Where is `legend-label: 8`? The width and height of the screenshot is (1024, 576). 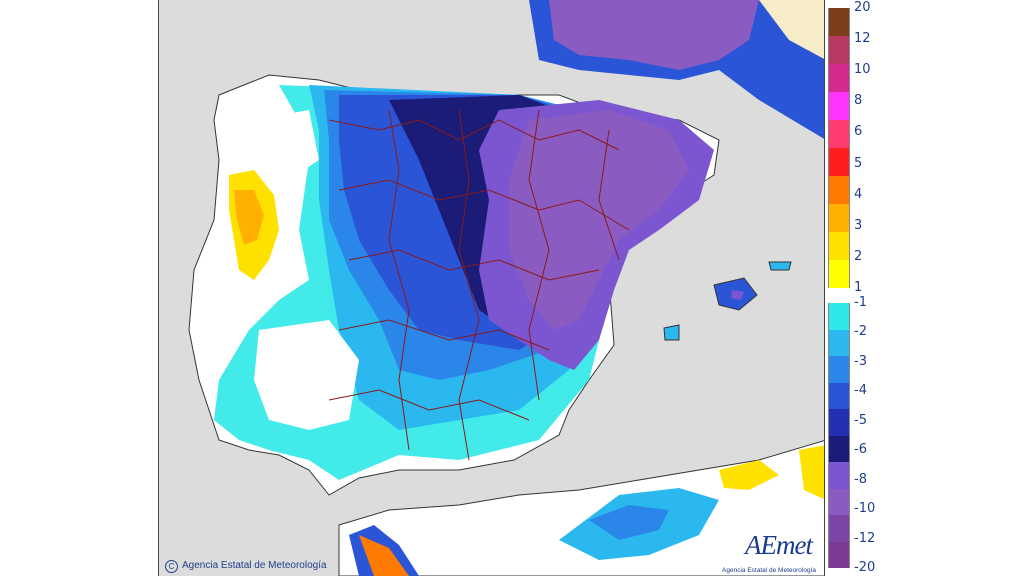 legend-label: 8 is located at coordinates (858, 101).